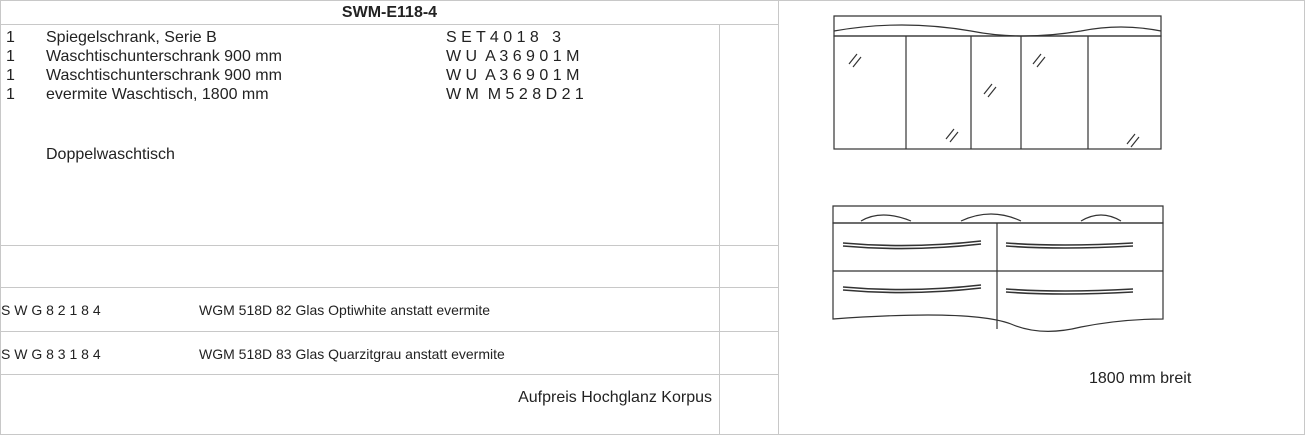 The image size is (1305, 435). What do you see at coordinates (515, 94) in the screenshot?
I see `item-code: W M M 5 2 8 D 2 1` at bounding box center [515, 94].